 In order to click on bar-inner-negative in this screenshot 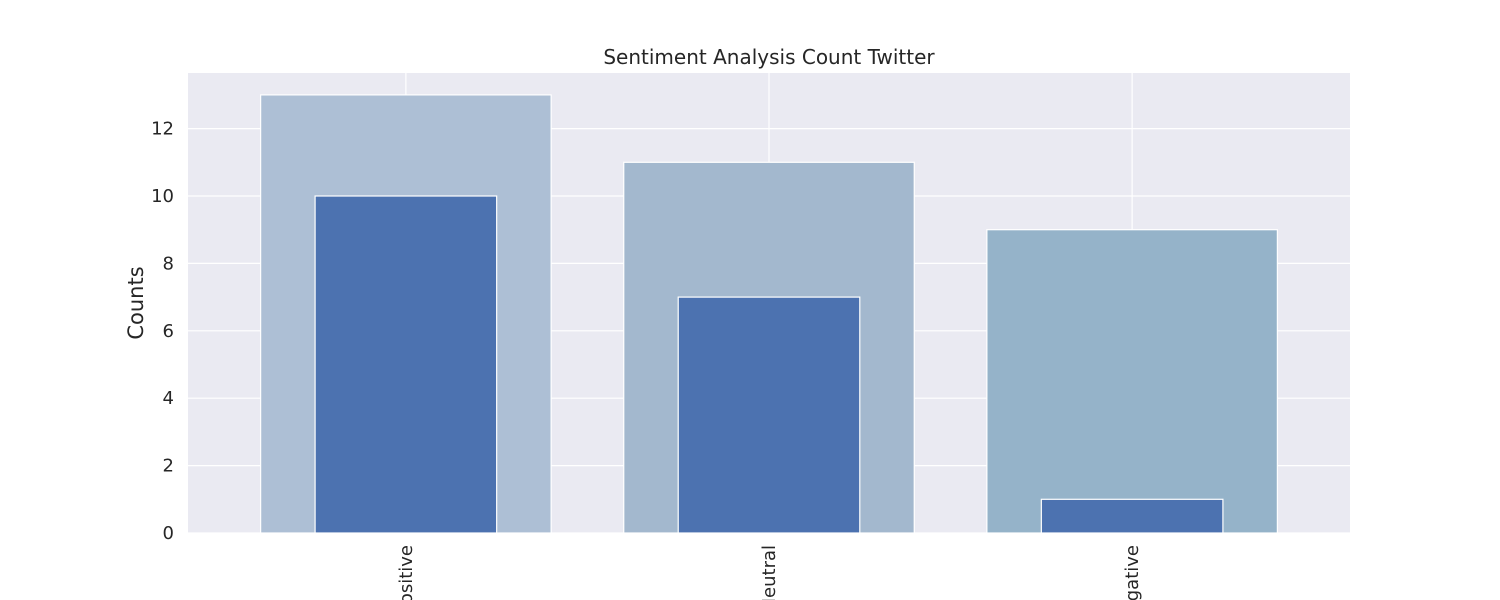, I will do `click(1132, 516)`.